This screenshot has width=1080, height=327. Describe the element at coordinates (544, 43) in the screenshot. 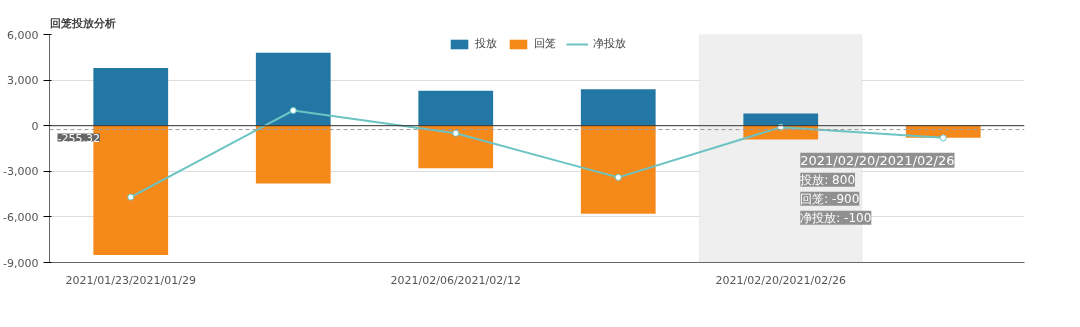

I see `legend-label: 回笼` at that location.